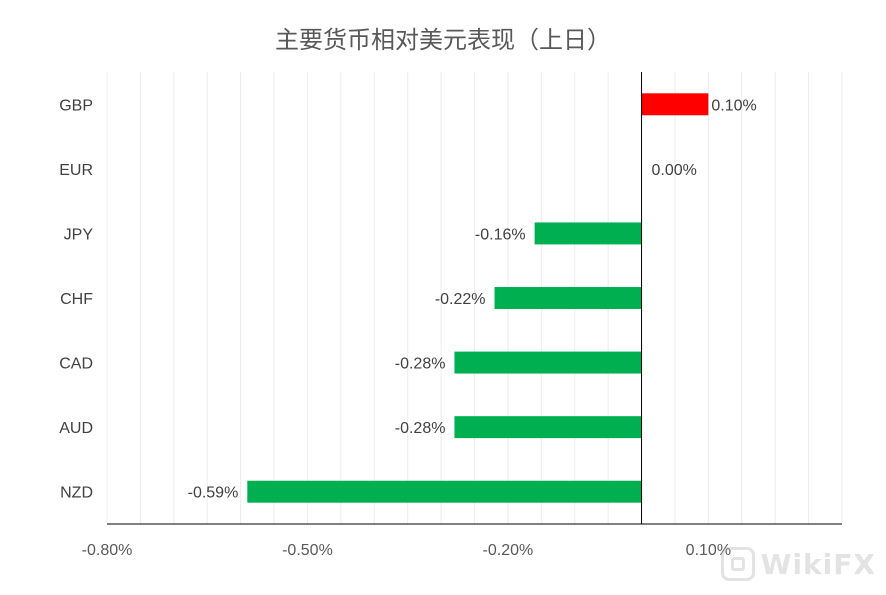  I want to click on data-label-cad: -0.28%, so click(420, 364).